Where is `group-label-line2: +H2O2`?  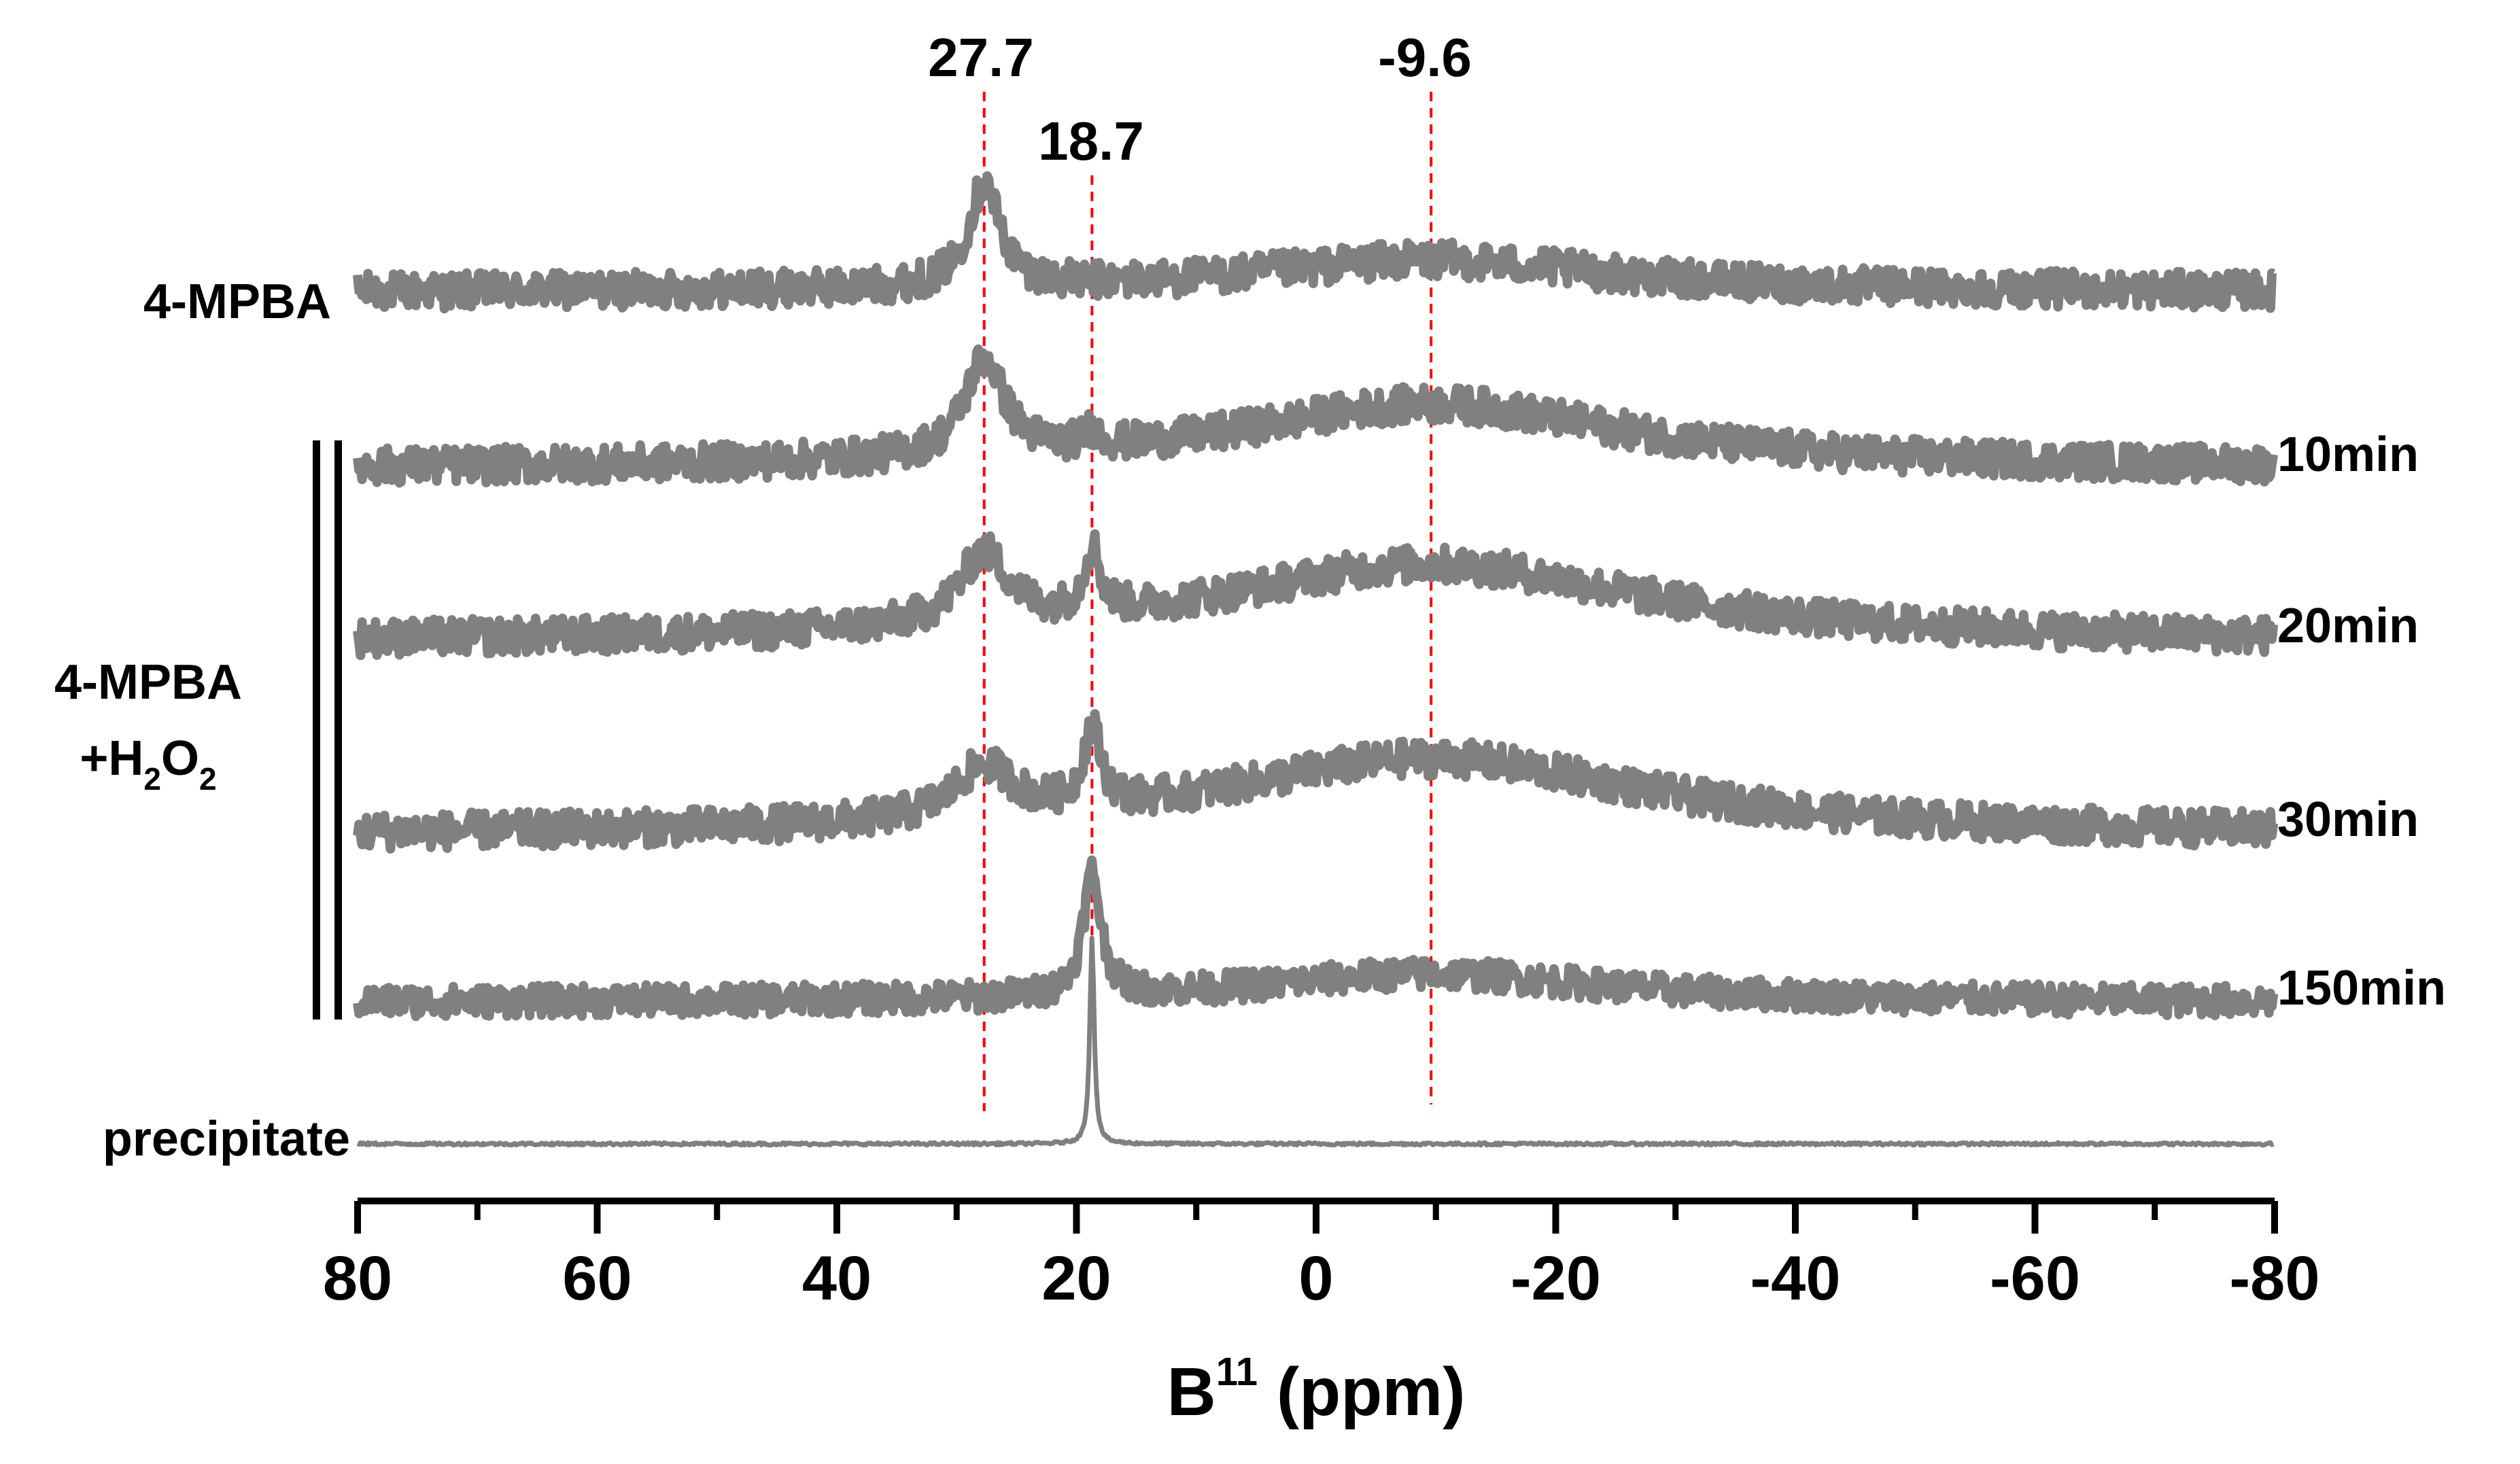
group-label-line2: +H2O2 is located at coordinates (148, 764).